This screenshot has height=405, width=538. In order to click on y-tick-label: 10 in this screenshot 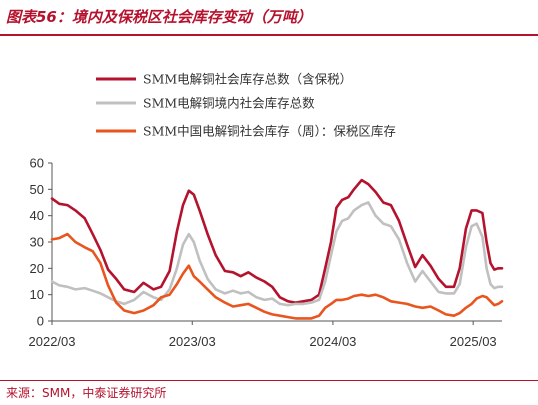, I will do `click(37, 294)`.